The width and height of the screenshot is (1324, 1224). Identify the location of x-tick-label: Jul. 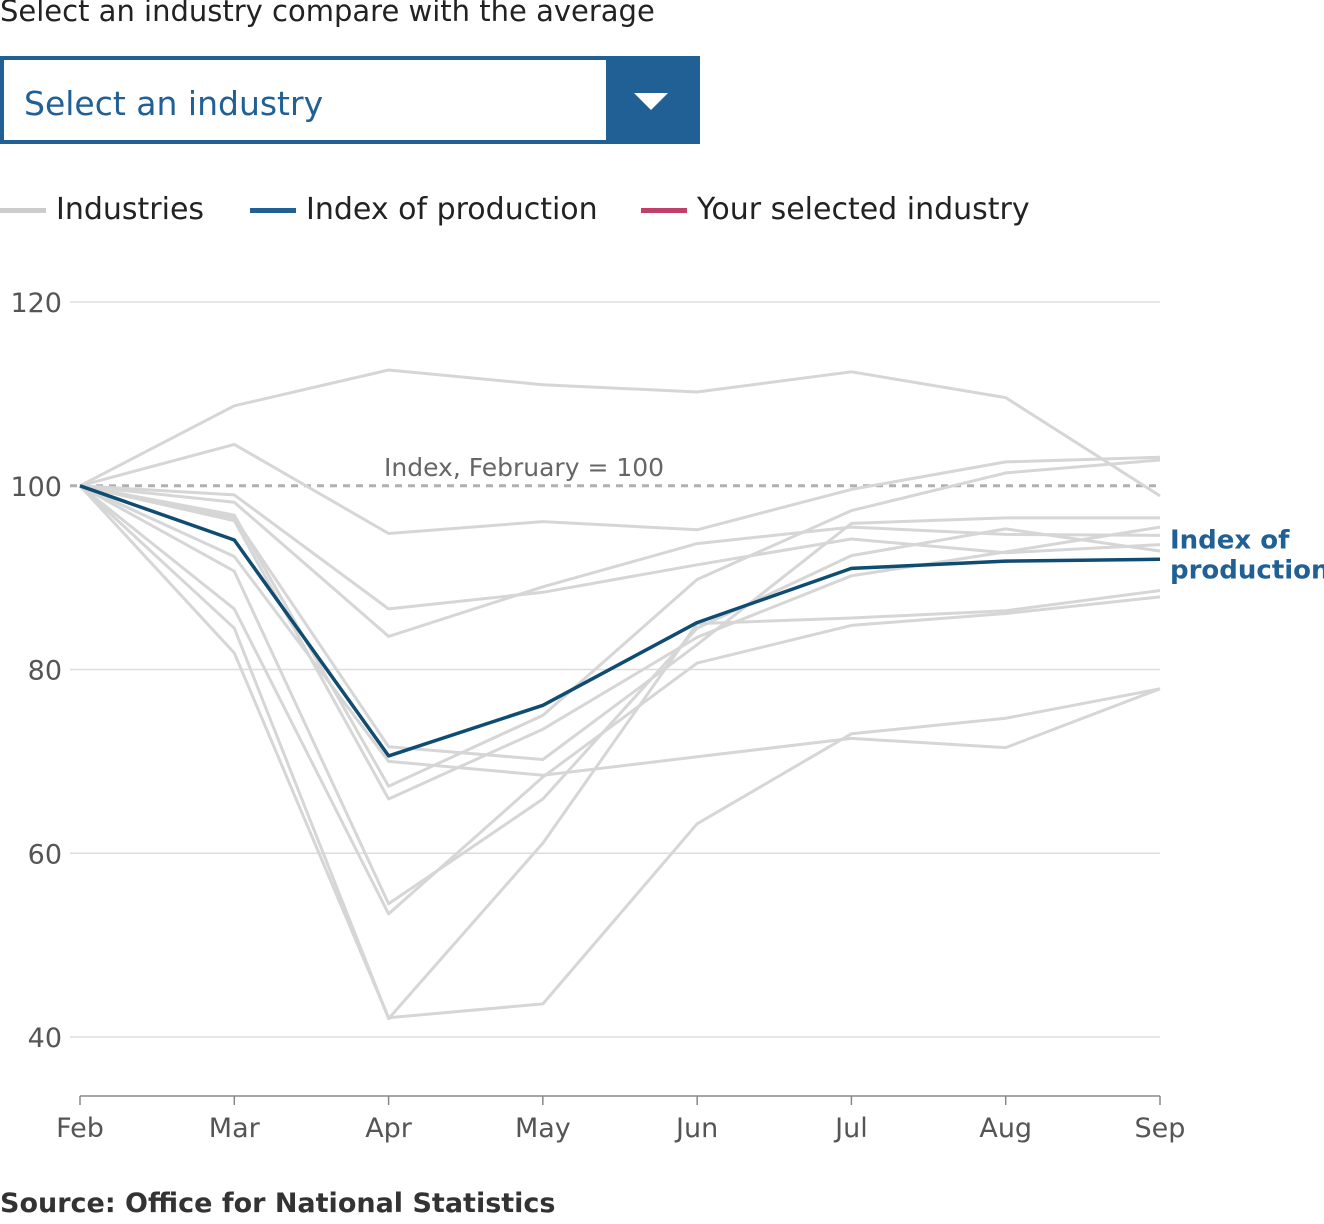
(850, 1128).